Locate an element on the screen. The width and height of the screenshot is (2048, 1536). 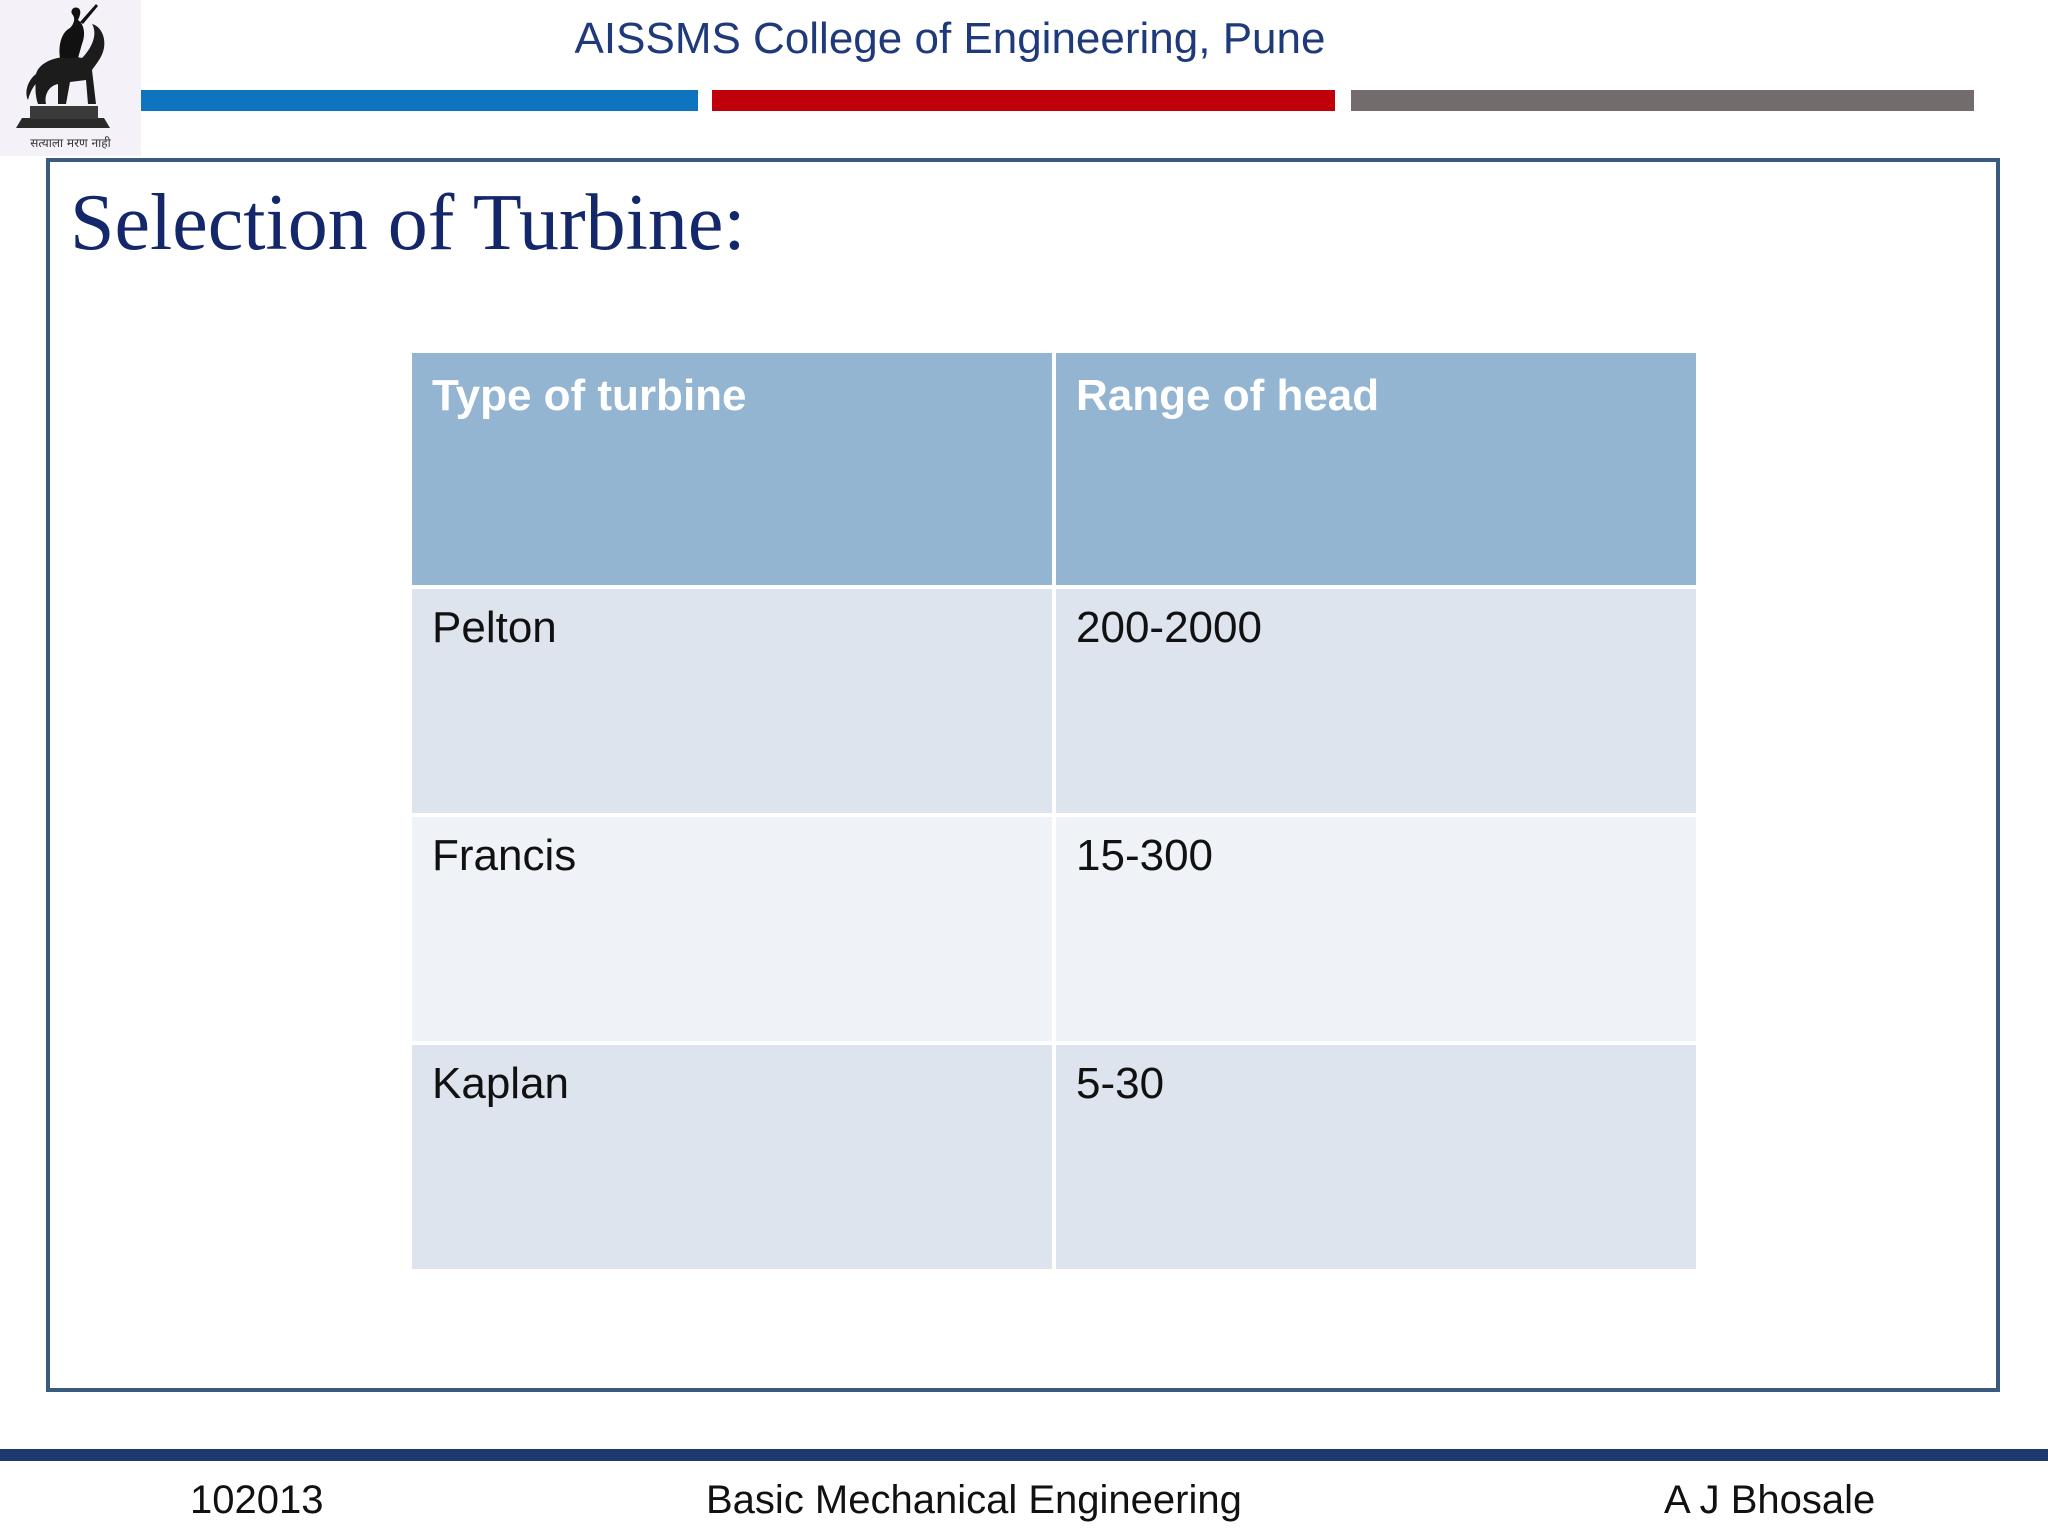
table-cell-head-range: 5-30 is located at coordinates (1376, 1157).